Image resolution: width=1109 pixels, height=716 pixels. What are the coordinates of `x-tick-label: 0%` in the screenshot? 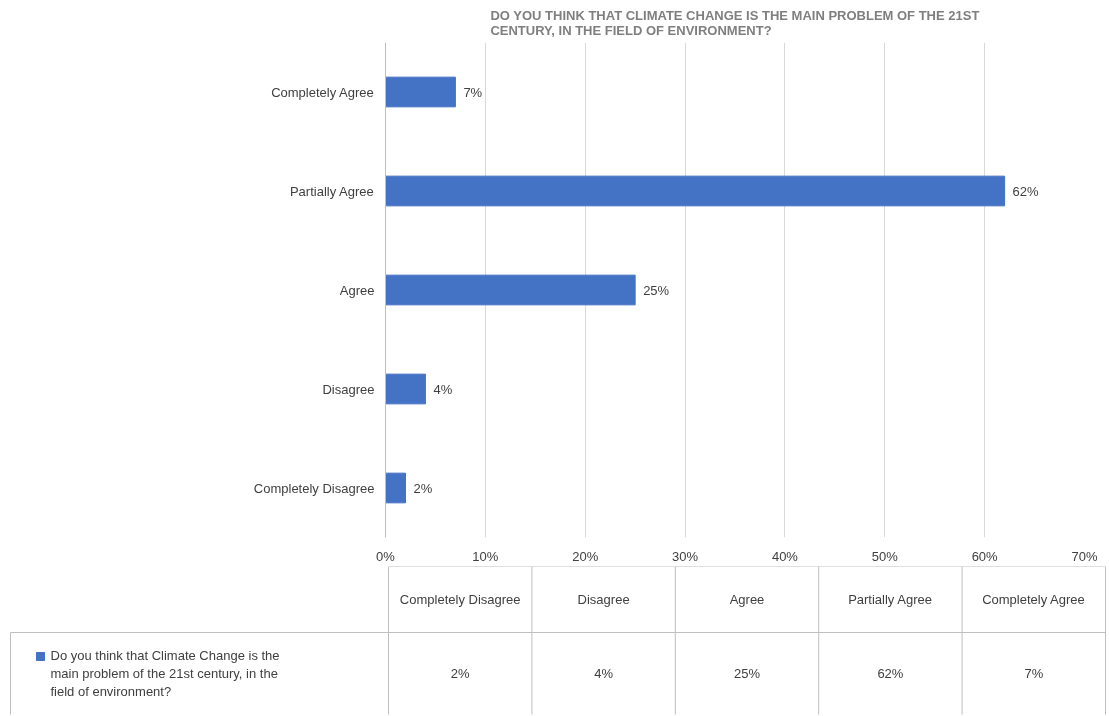 It's located at (386, 556).